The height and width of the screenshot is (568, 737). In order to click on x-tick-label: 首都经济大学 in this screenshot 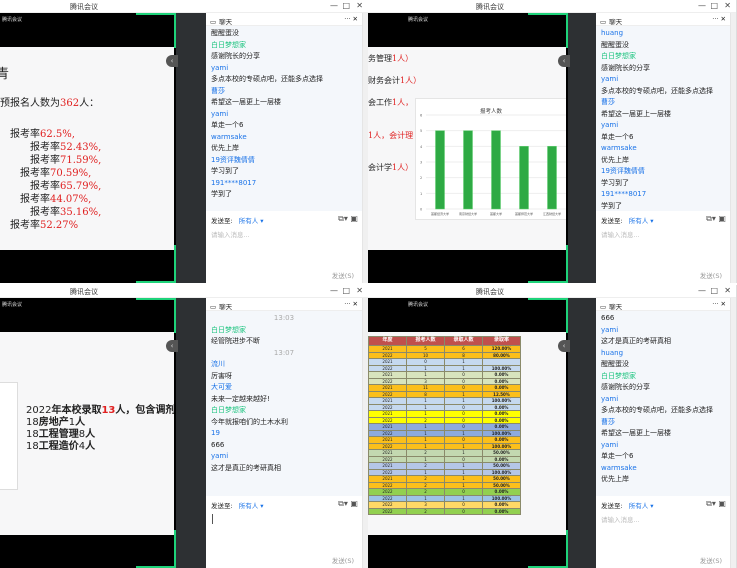, I will do `click(440, 213)`.